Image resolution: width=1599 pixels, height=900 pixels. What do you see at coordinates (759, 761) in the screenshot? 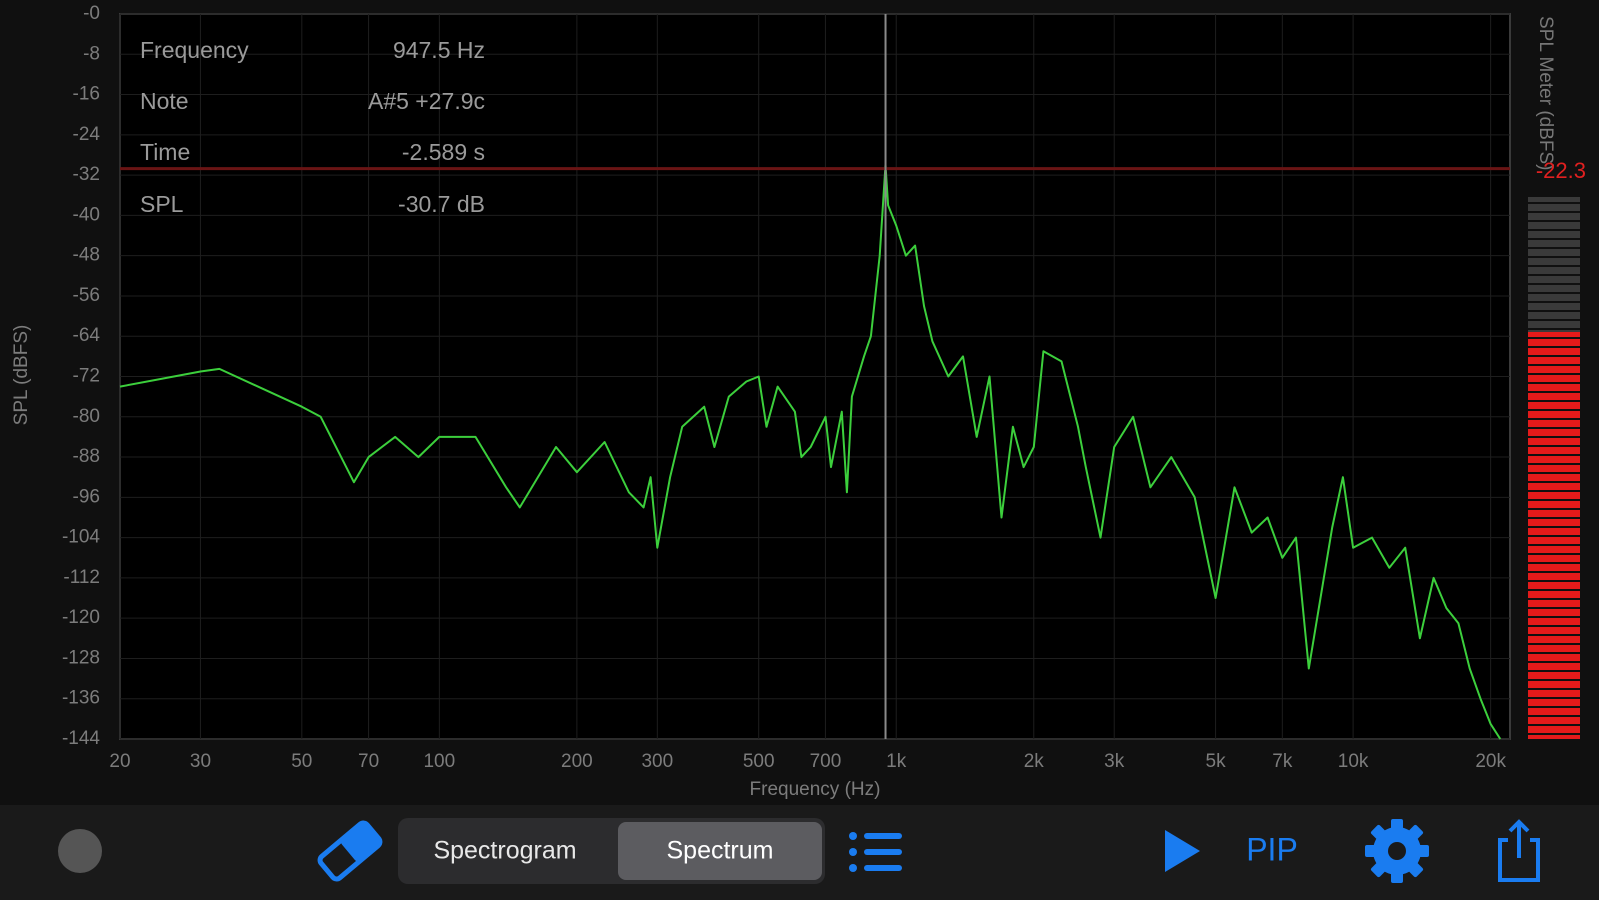
I see `x-tick-label: 500` at bounding box center [759, 761].